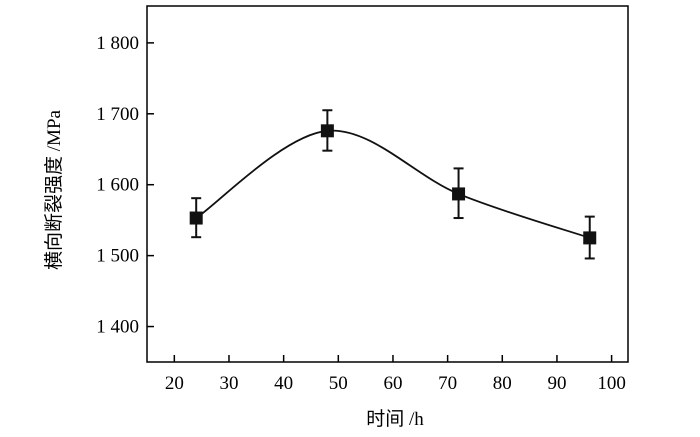 The height and width of the screenshot is (437, 700). I want to click on x-tick-label: 40, so click(283, 383).